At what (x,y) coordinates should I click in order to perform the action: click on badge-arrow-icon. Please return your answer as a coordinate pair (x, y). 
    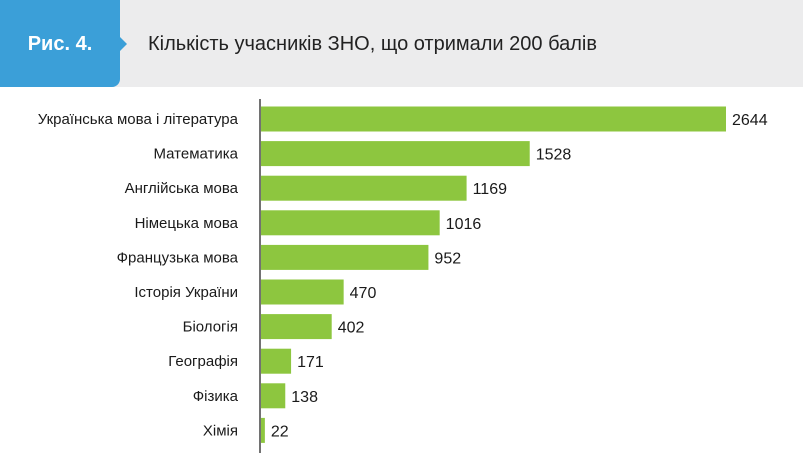
    Looking at the image, I should click on (122, 44).